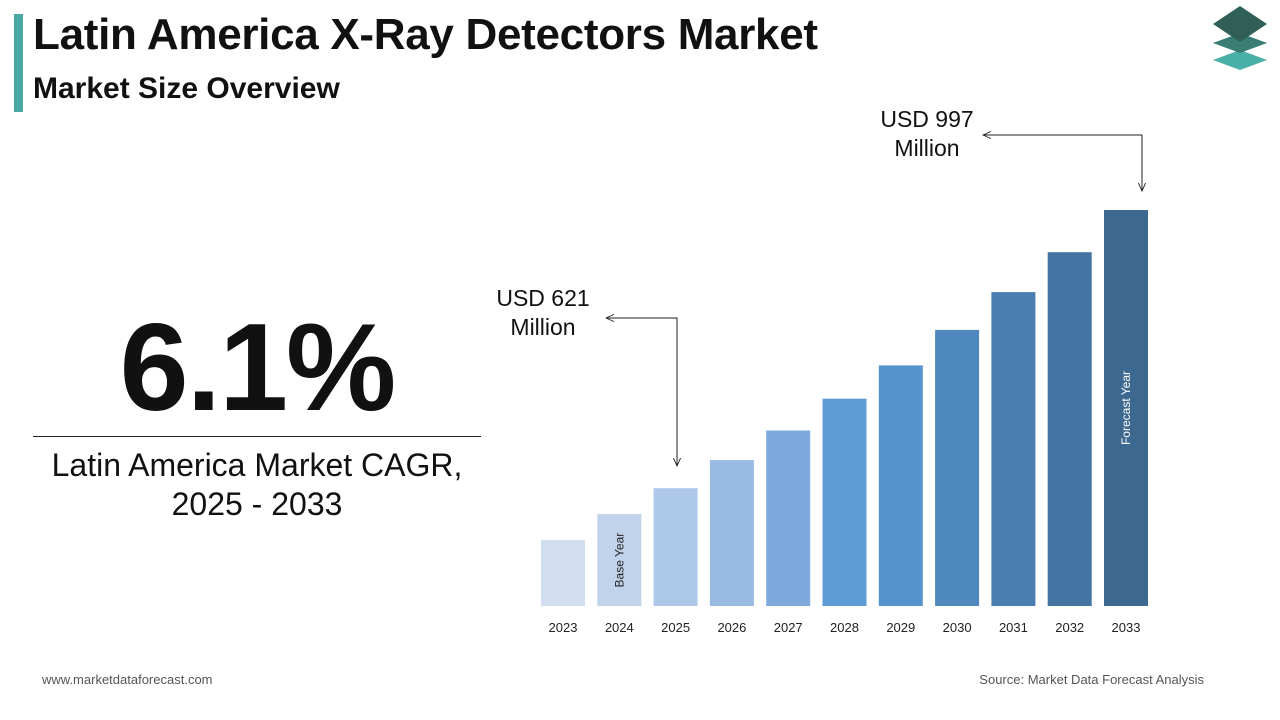 The image size is (1280, 720). Describe the element at coordinates (1069, 429) in the screenshot. I see `bar-2032` at that location.